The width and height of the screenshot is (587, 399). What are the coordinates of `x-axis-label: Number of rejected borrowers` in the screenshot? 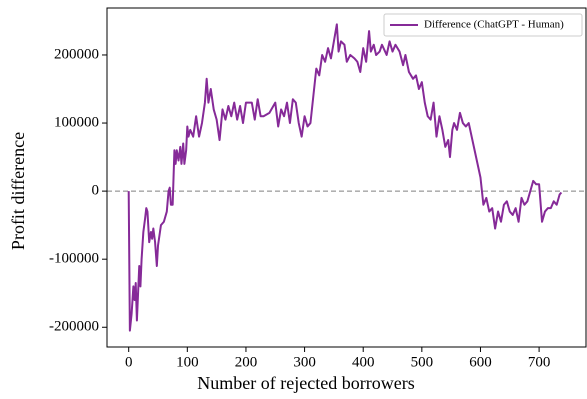 It's located at (305, 383).